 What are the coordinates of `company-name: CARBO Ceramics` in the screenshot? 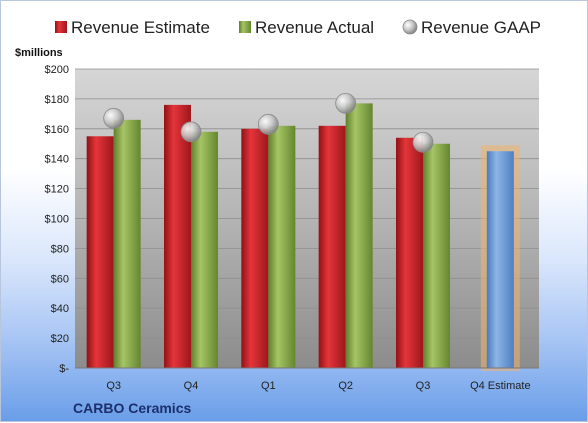 It's located at (132, 408).